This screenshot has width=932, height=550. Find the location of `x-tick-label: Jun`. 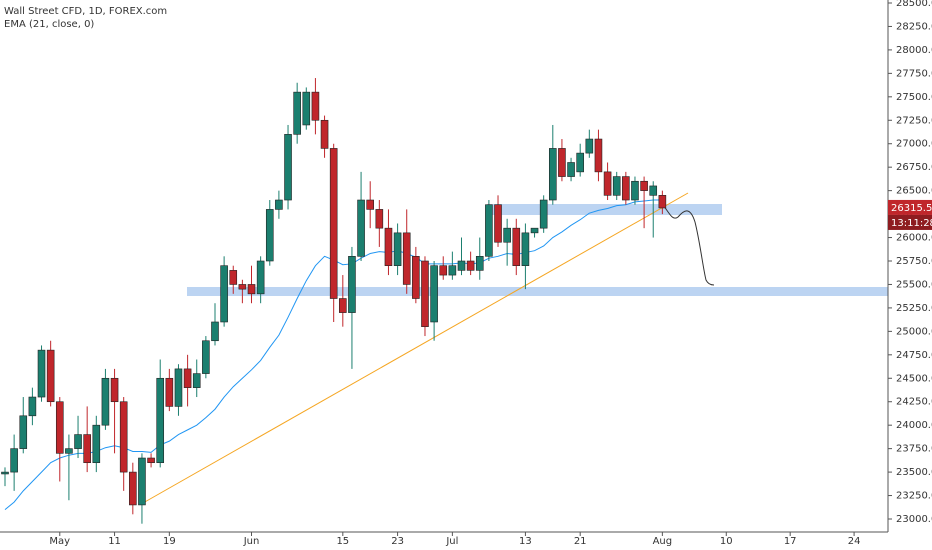

x-tick-label: Jun is located at coordinates (251, 541).